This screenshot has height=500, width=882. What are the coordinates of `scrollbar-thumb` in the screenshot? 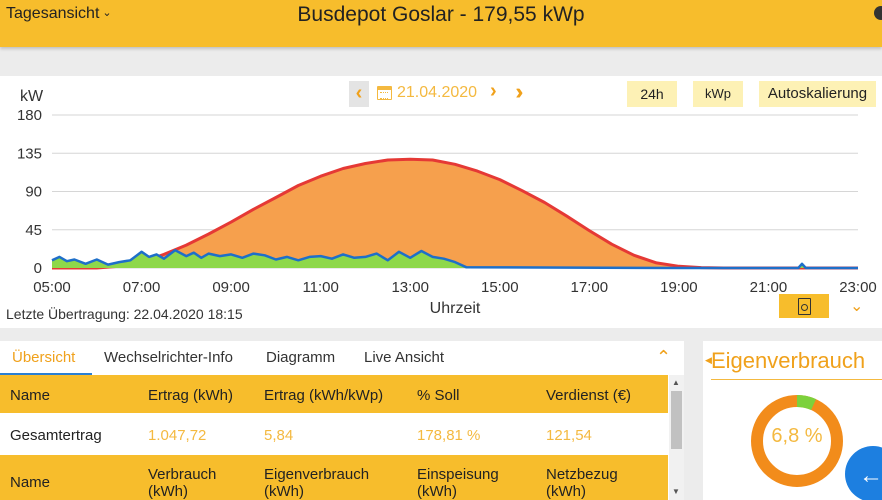 It's located at (676, 420).